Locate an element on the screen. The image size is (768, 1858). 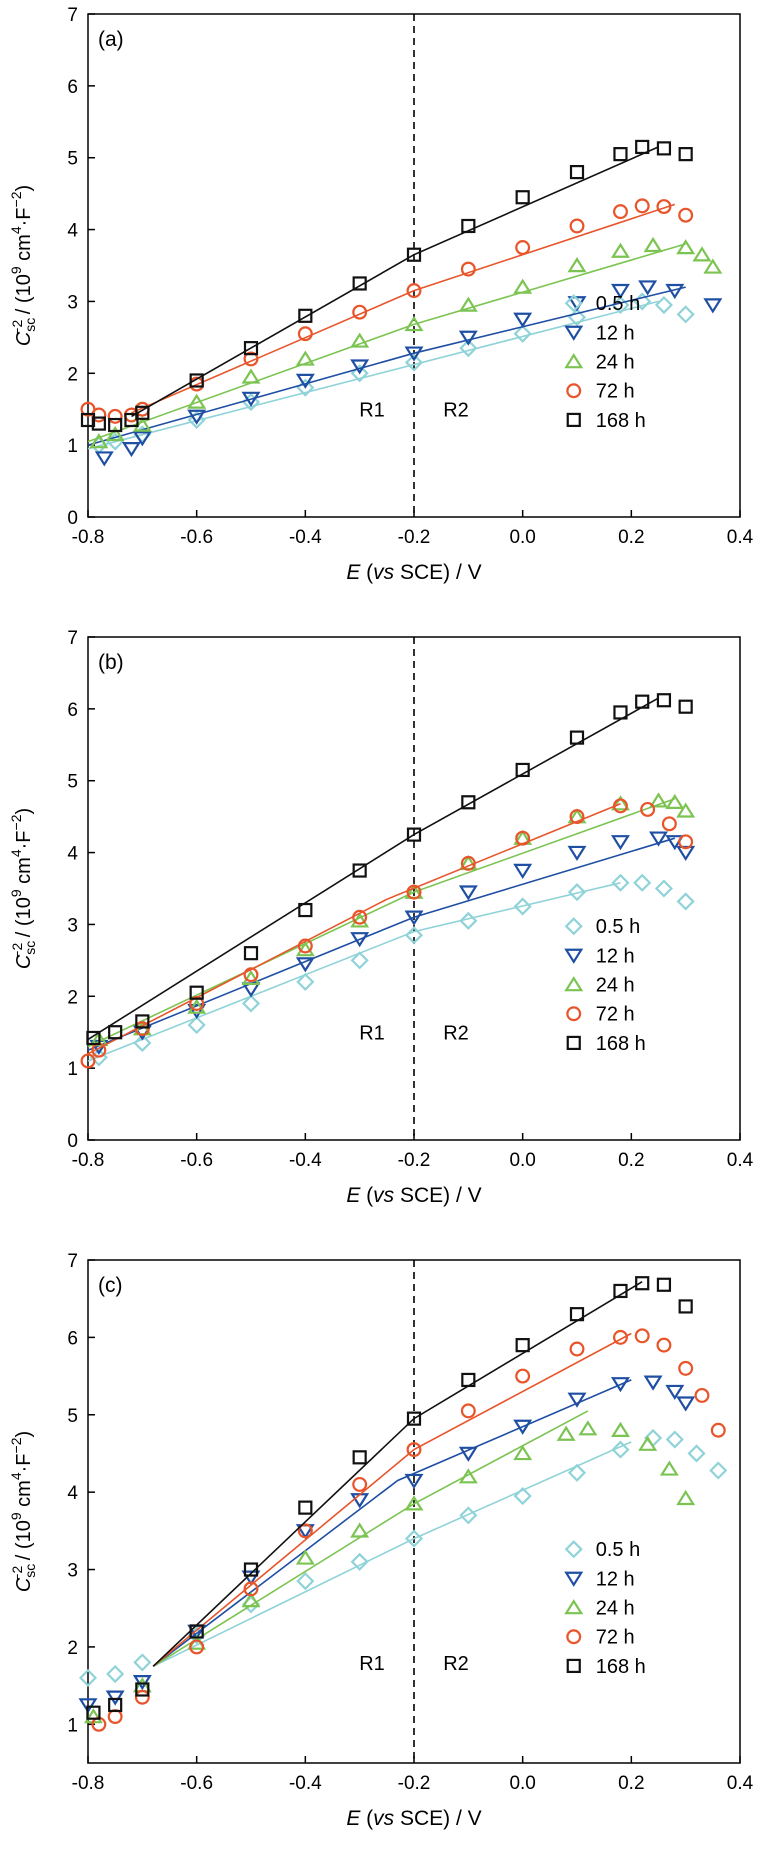
series-168-h is located at coordinates (386, 286).